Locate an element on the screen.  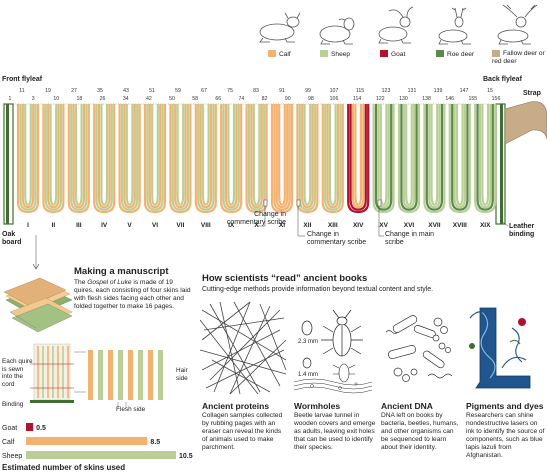
back-board-edge is located at coordinates (501, 164).